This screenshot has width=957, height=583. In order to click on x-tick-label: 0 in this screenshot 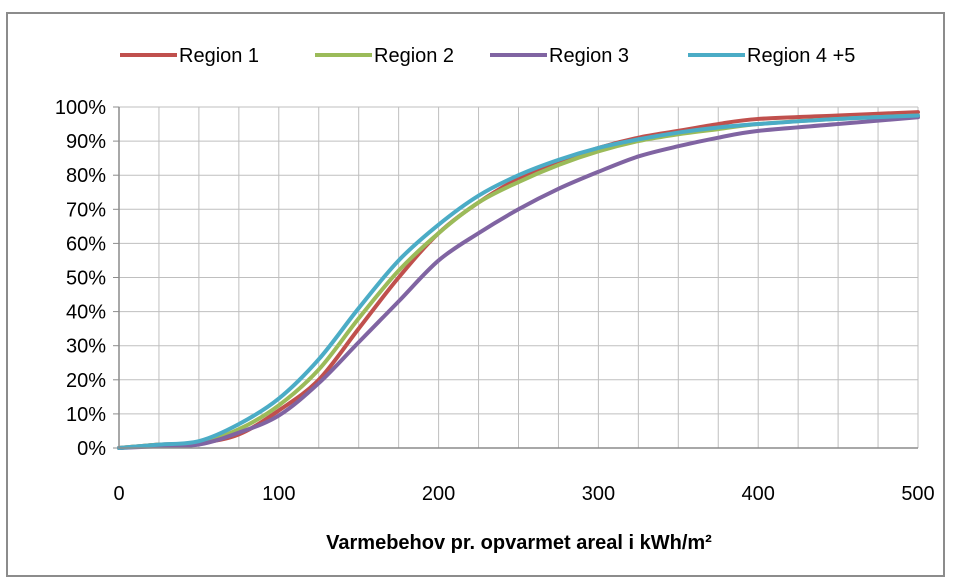, I will do `click(118, 494)`.